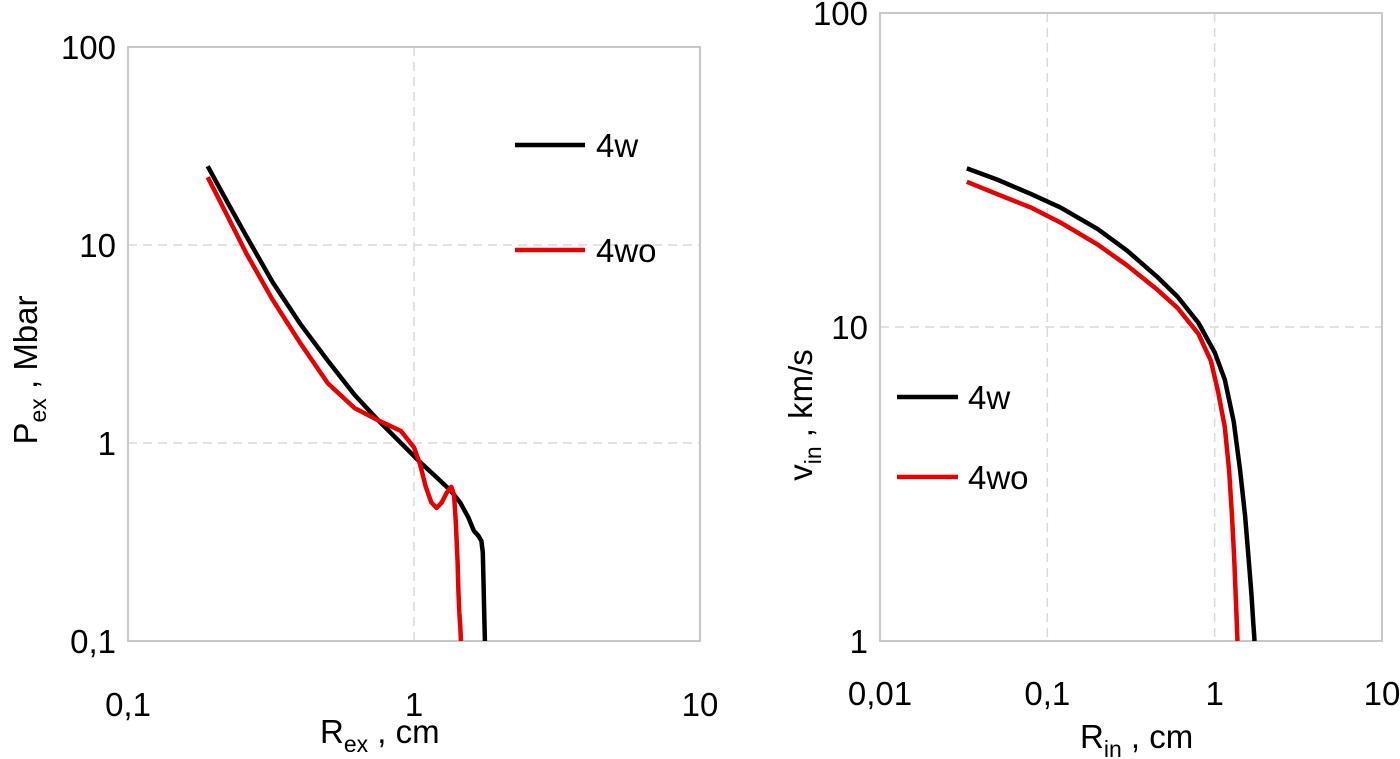  I want to click on chart1-legend-label-4wo: 4wo, so click(626, 250).